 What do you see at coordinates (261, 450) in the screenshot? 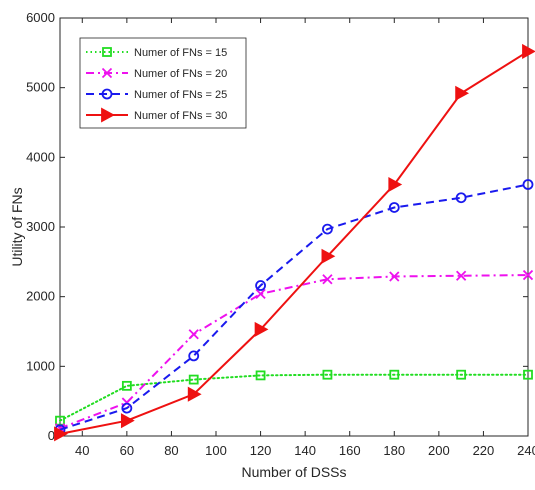
I see `x-tick-label: 120` at bounding box center [261, 450].